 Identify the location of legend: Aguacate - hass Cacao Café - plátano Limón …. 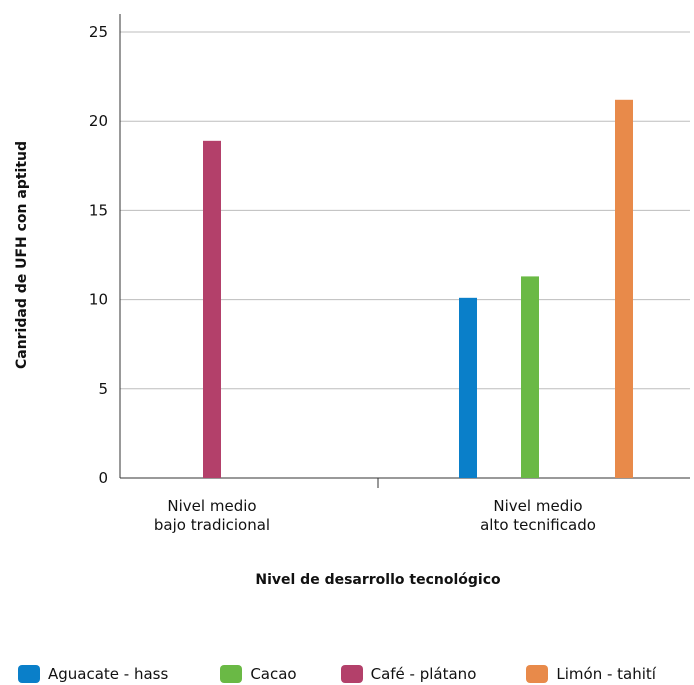
(337, 674).